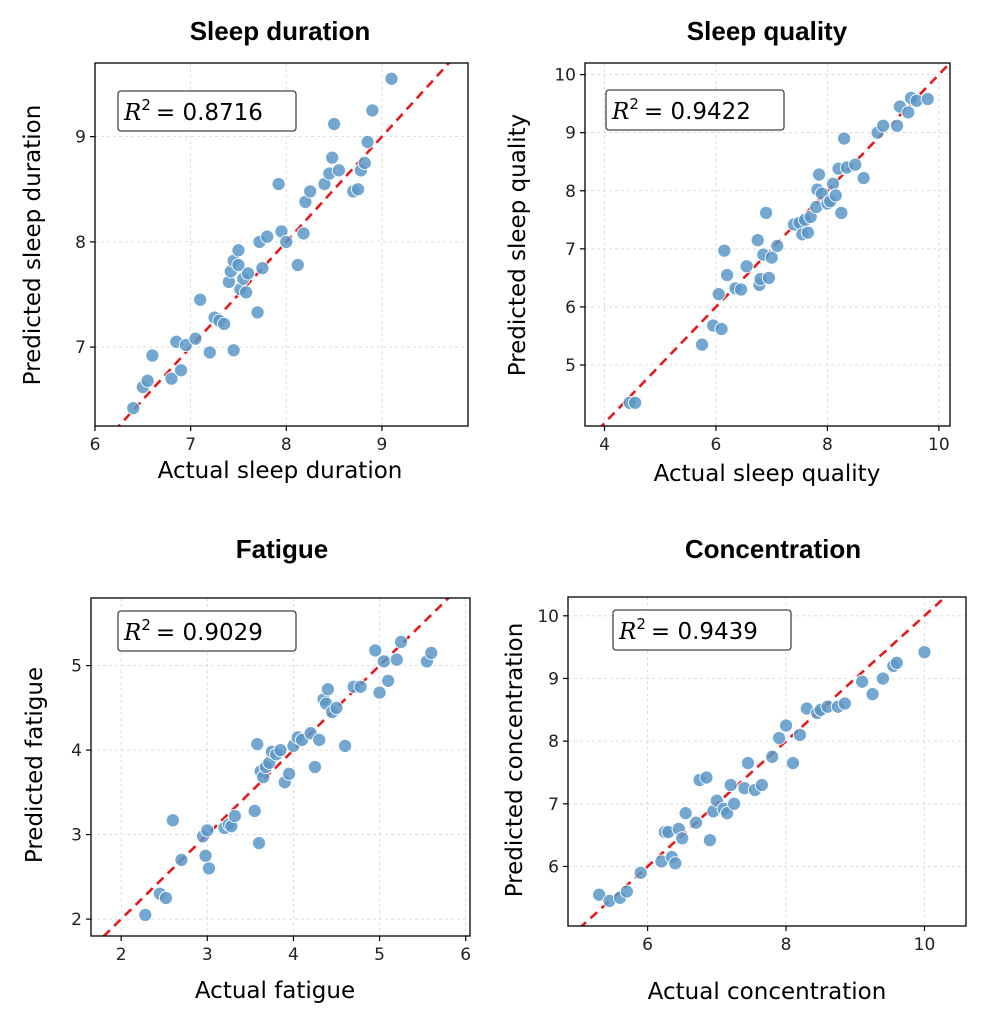  What do you see at coordinates (382, 445) in the screenshot?
I see `x-tick-label: 9` at bounding box center [382, 445].